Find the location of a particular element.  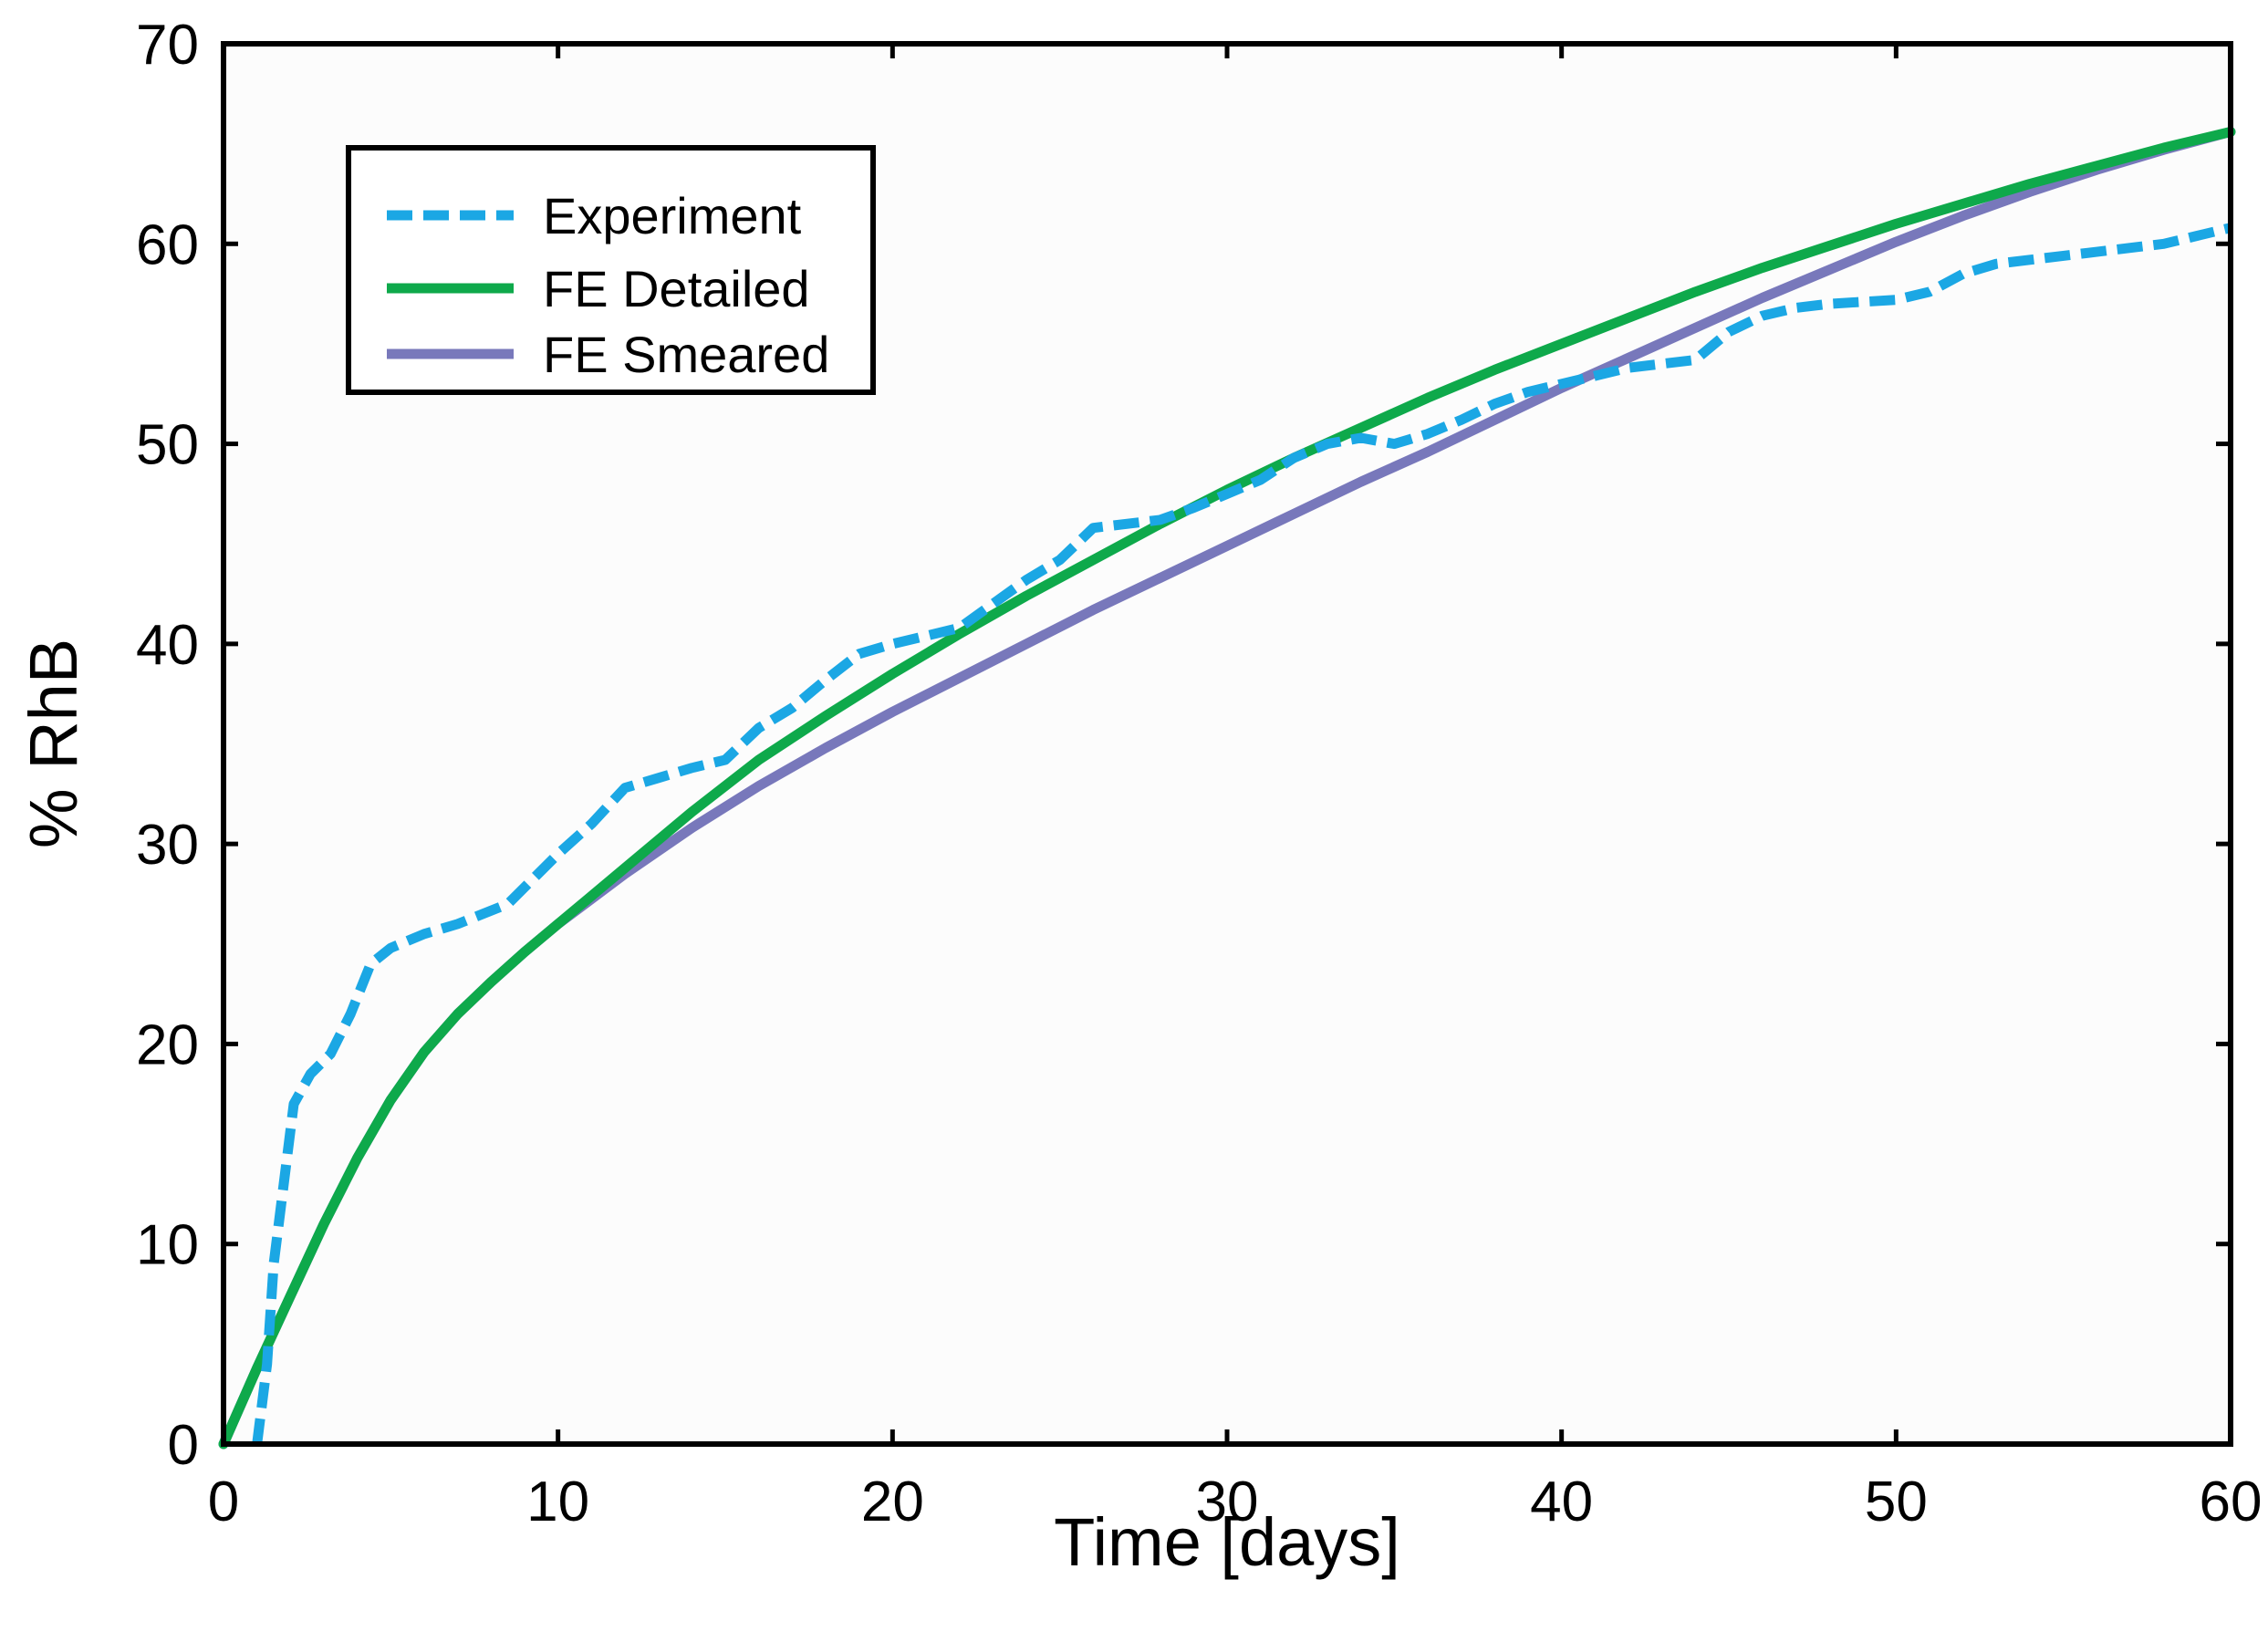

x-tick-label: 10 is located at coordinates (557, 1502).